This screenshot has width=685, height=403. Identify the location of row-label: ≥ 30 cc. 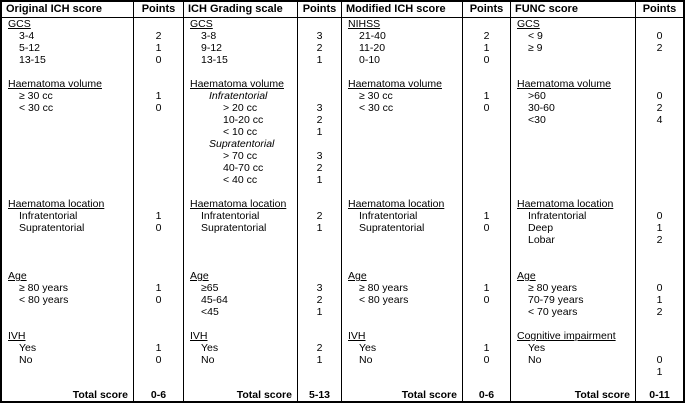
(376, 96).